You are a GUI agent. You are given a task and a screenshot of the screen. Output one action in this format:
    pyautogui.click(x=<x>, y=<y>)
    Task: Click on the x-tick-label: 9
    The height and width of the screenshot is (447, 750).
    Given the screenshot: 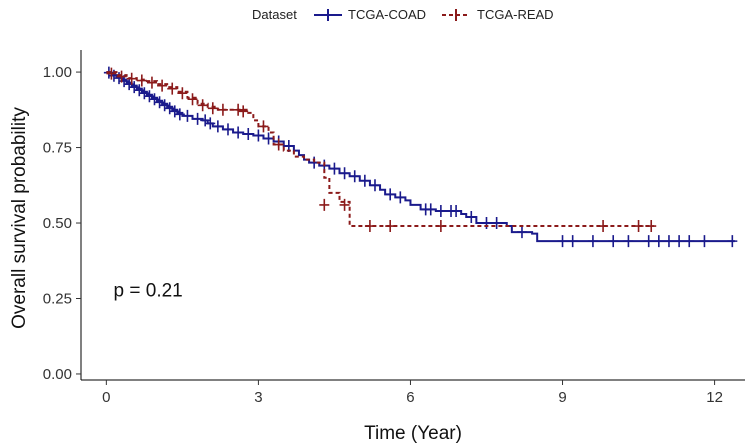 What is the action you would take?
    pyautogui.click(x=562, y=397)
    